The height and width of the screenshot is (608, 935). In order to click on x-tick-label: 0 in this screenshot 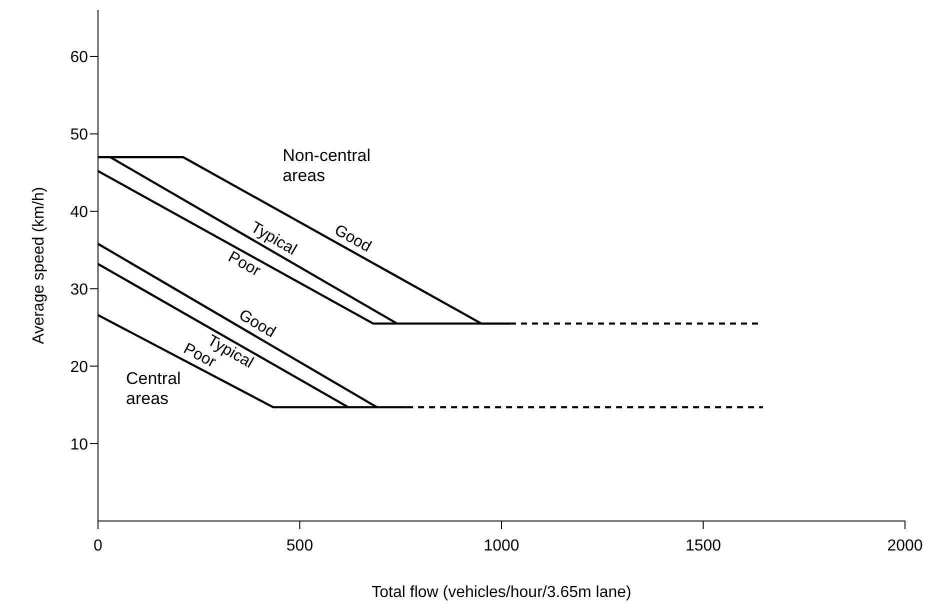, I will do `click(98, 545)`.